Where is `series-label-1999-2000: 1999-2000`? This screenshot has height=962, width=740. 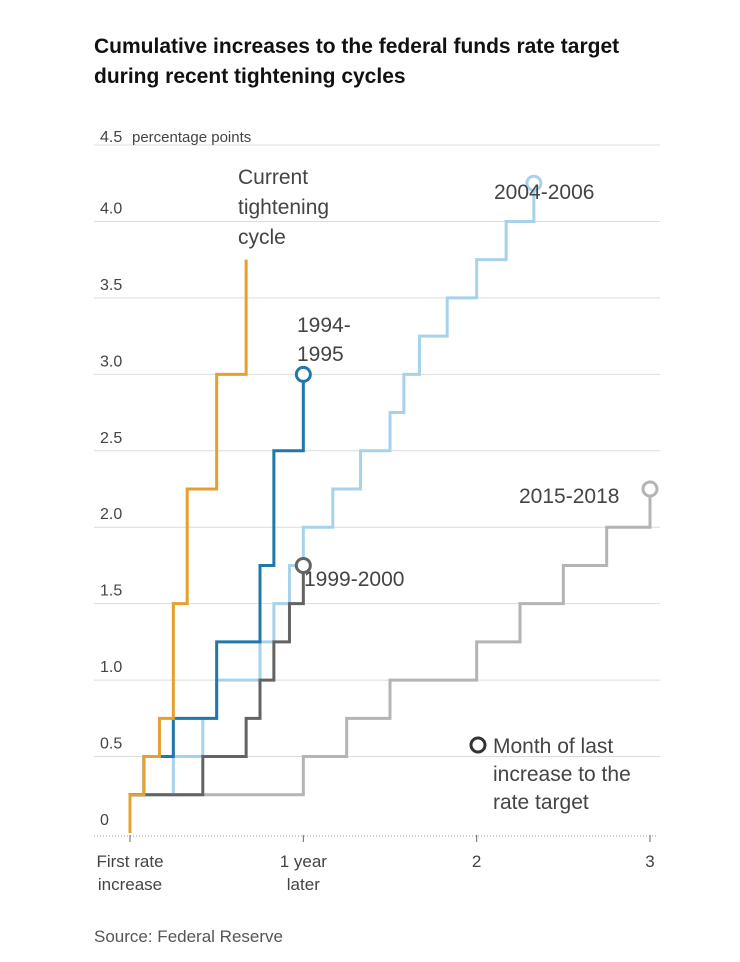
series-label-1999-2000: 1999-2000 is located at coordinates (354, 579).